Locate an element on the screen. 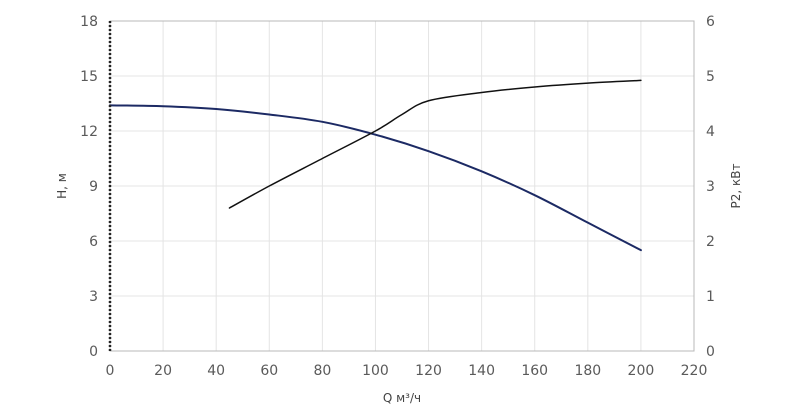 The height and width of the screenshot is (408, 800). x-tick-label: 180 is located at coordinates (587, 371).